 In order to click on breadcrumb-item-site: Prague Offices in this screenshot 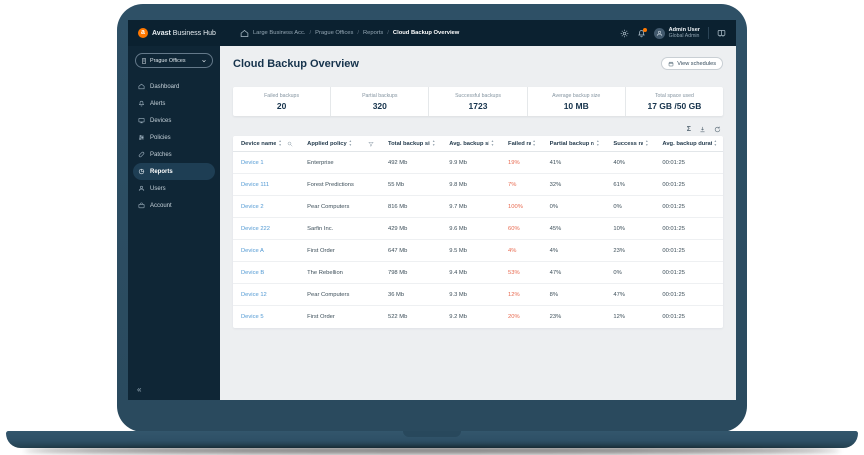, I will do `click(334, 33)`.